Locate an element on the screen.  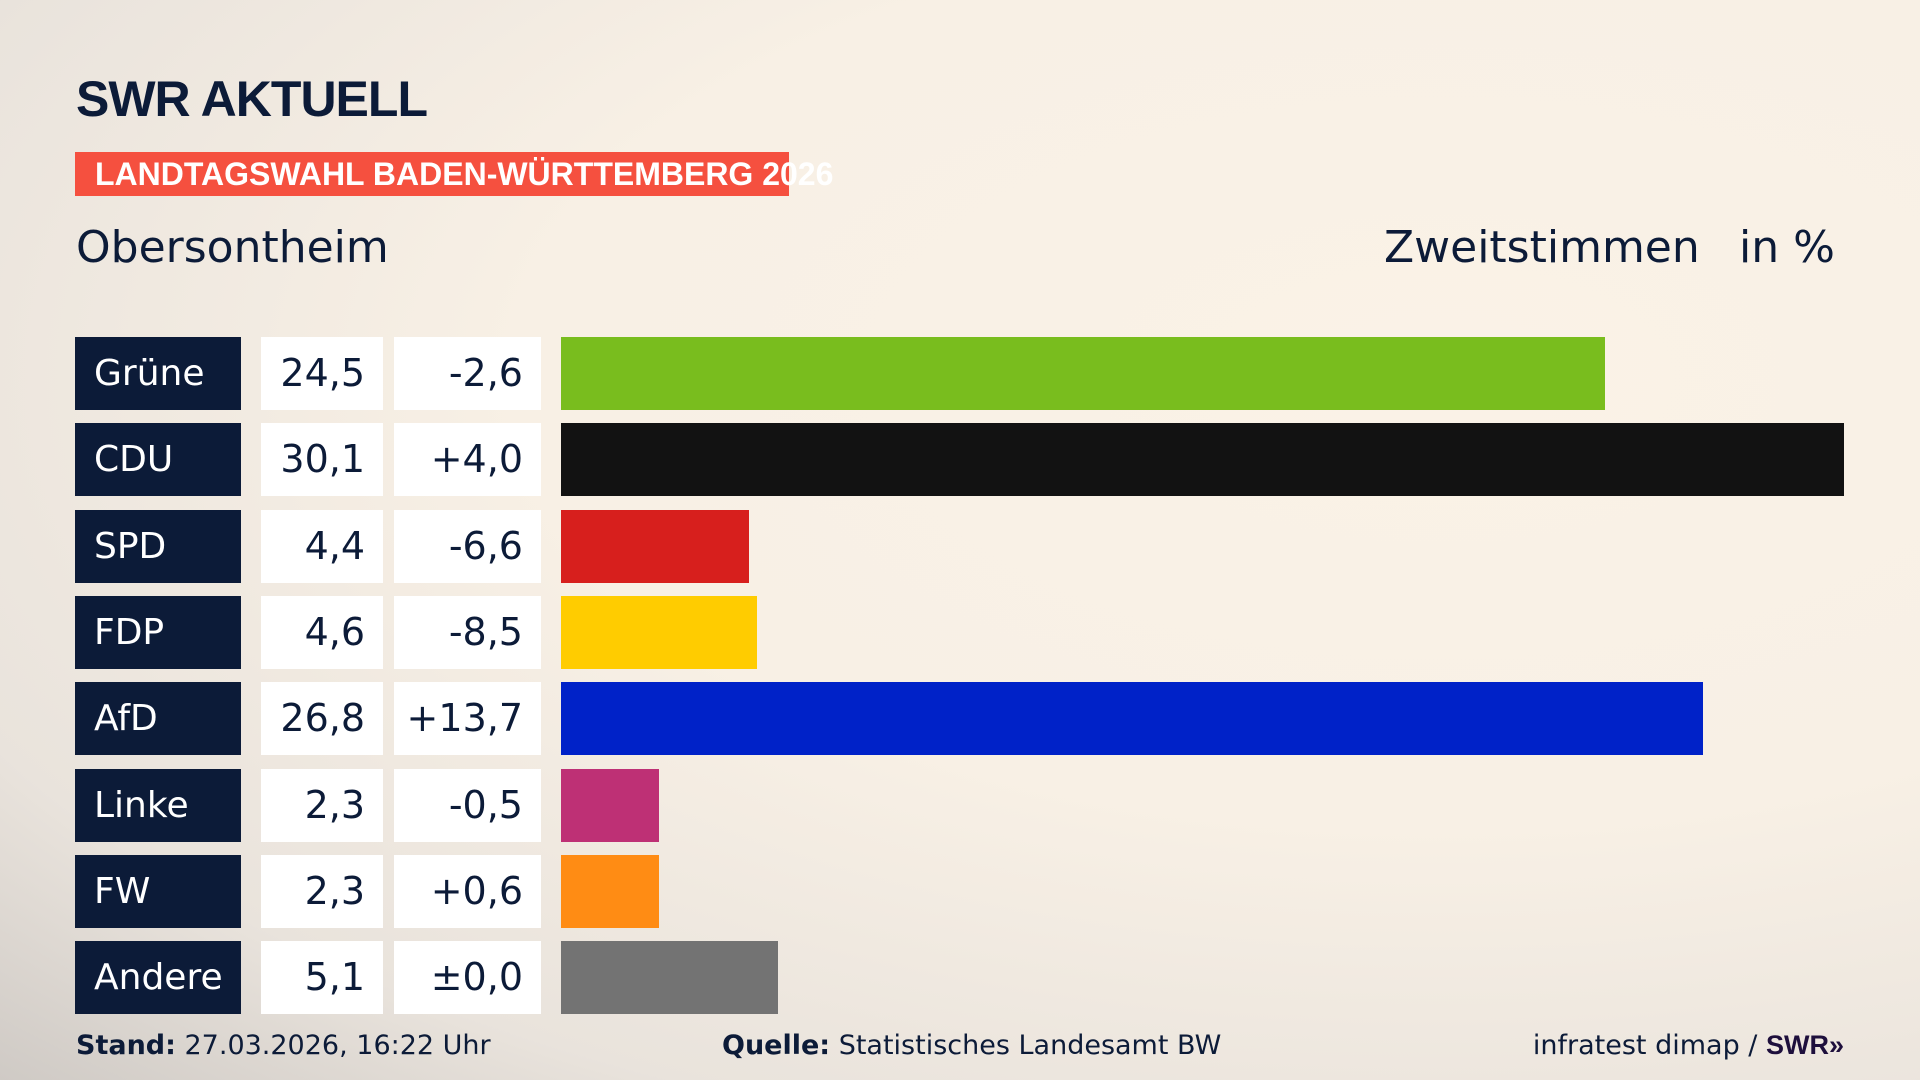
vote-share-value: 30,1 is located at coordinates (322, 460).